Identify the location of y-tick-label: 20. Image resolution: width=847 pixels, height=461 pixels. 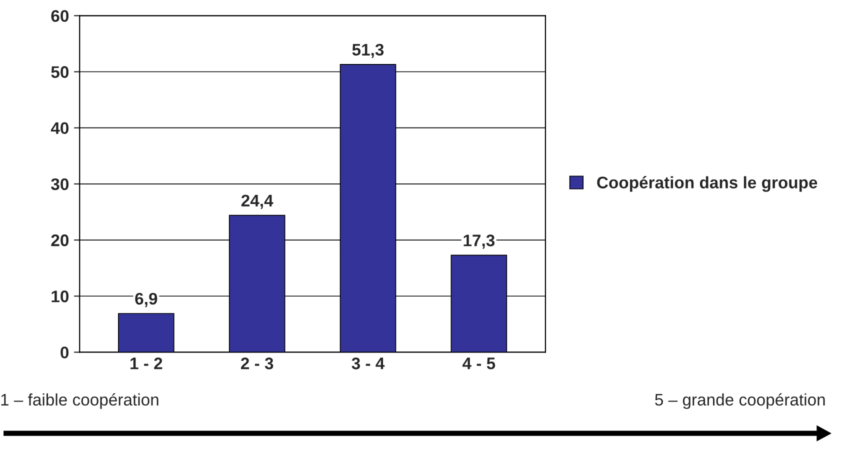
(60, 240).